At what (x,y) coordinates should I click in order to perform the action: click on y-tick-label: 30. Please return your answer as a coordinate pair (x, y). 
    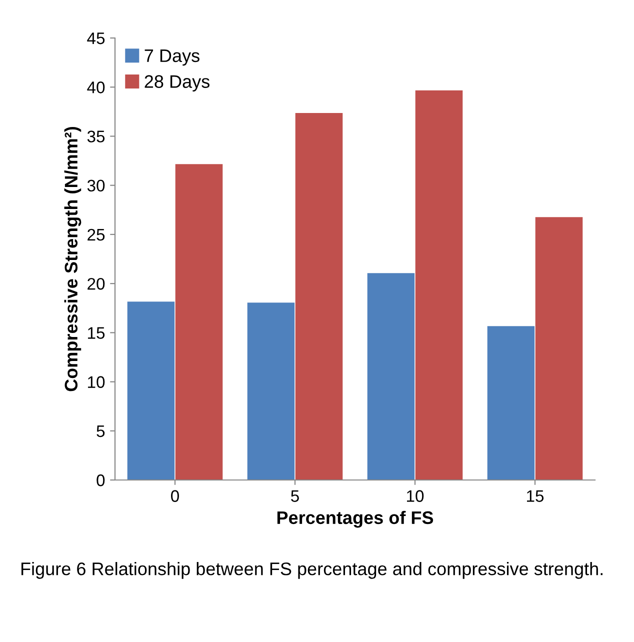
    Looking at the image, I should click on (96, 186).